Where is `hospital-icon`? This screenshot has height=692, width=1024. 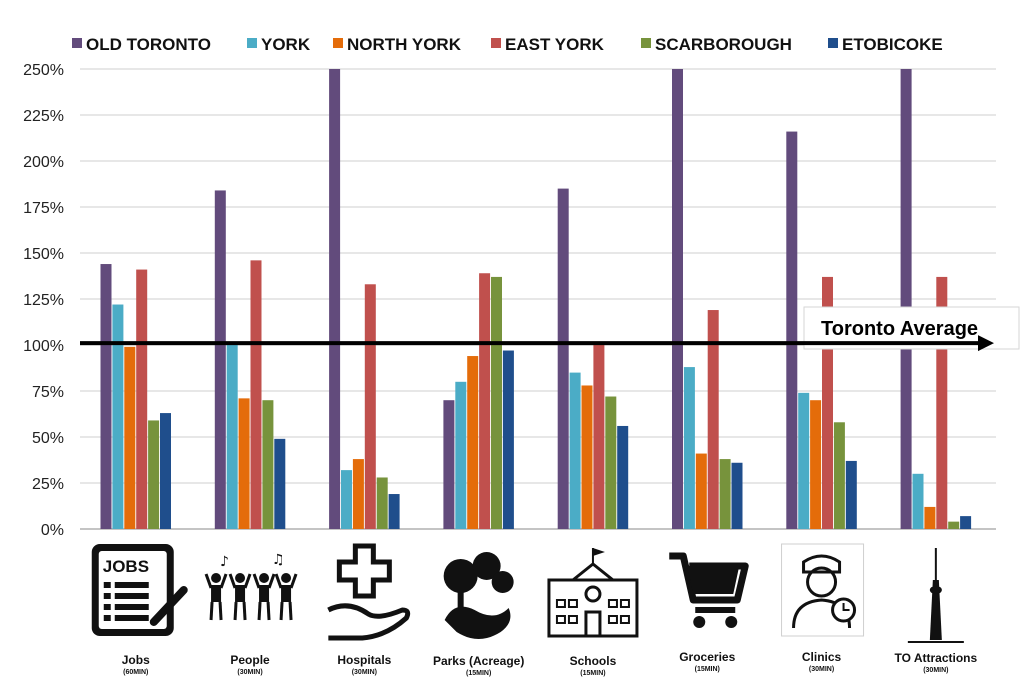
hospital-icon is located at coordinates (369, 592).